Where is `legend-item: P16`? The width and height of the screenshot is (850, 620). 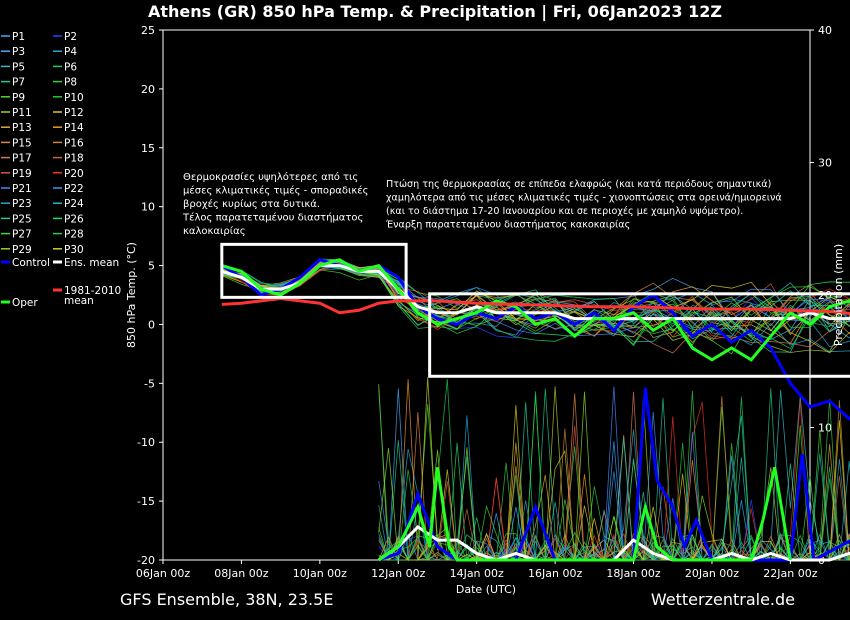
legend-item: P16 is located at coordinates (68, 143).